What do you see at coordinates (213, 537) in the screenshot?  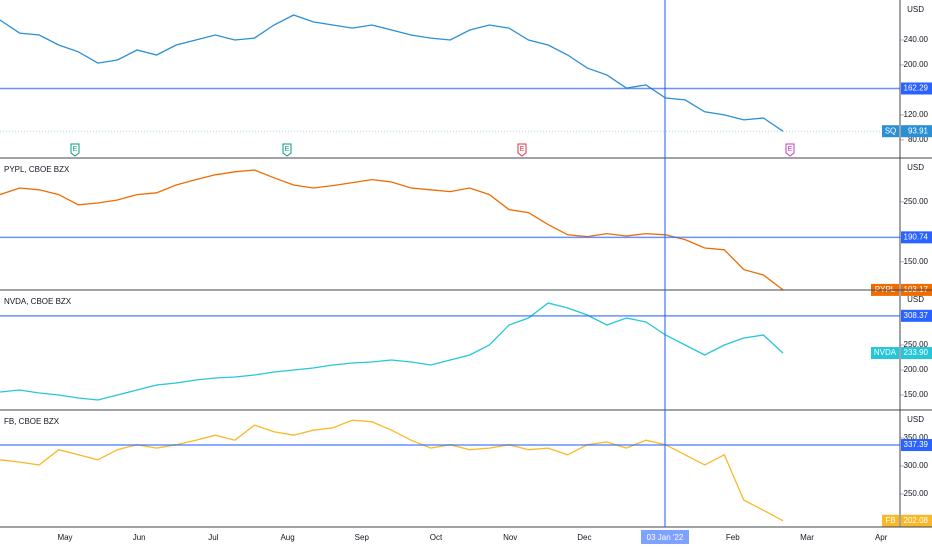 I see `x-tick-label: Jul` at bounding box center [213, 537].